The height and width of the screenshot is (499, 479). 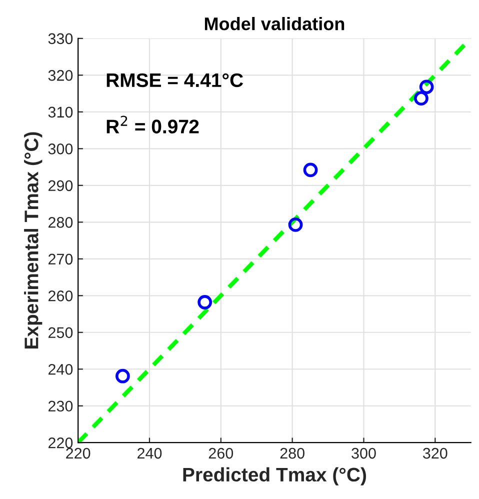 What do you see at coordinates (152, 125) in the screenshot?
I see `annotation: R$^{2}$ = 0.972` at bounding box center [152, 125].